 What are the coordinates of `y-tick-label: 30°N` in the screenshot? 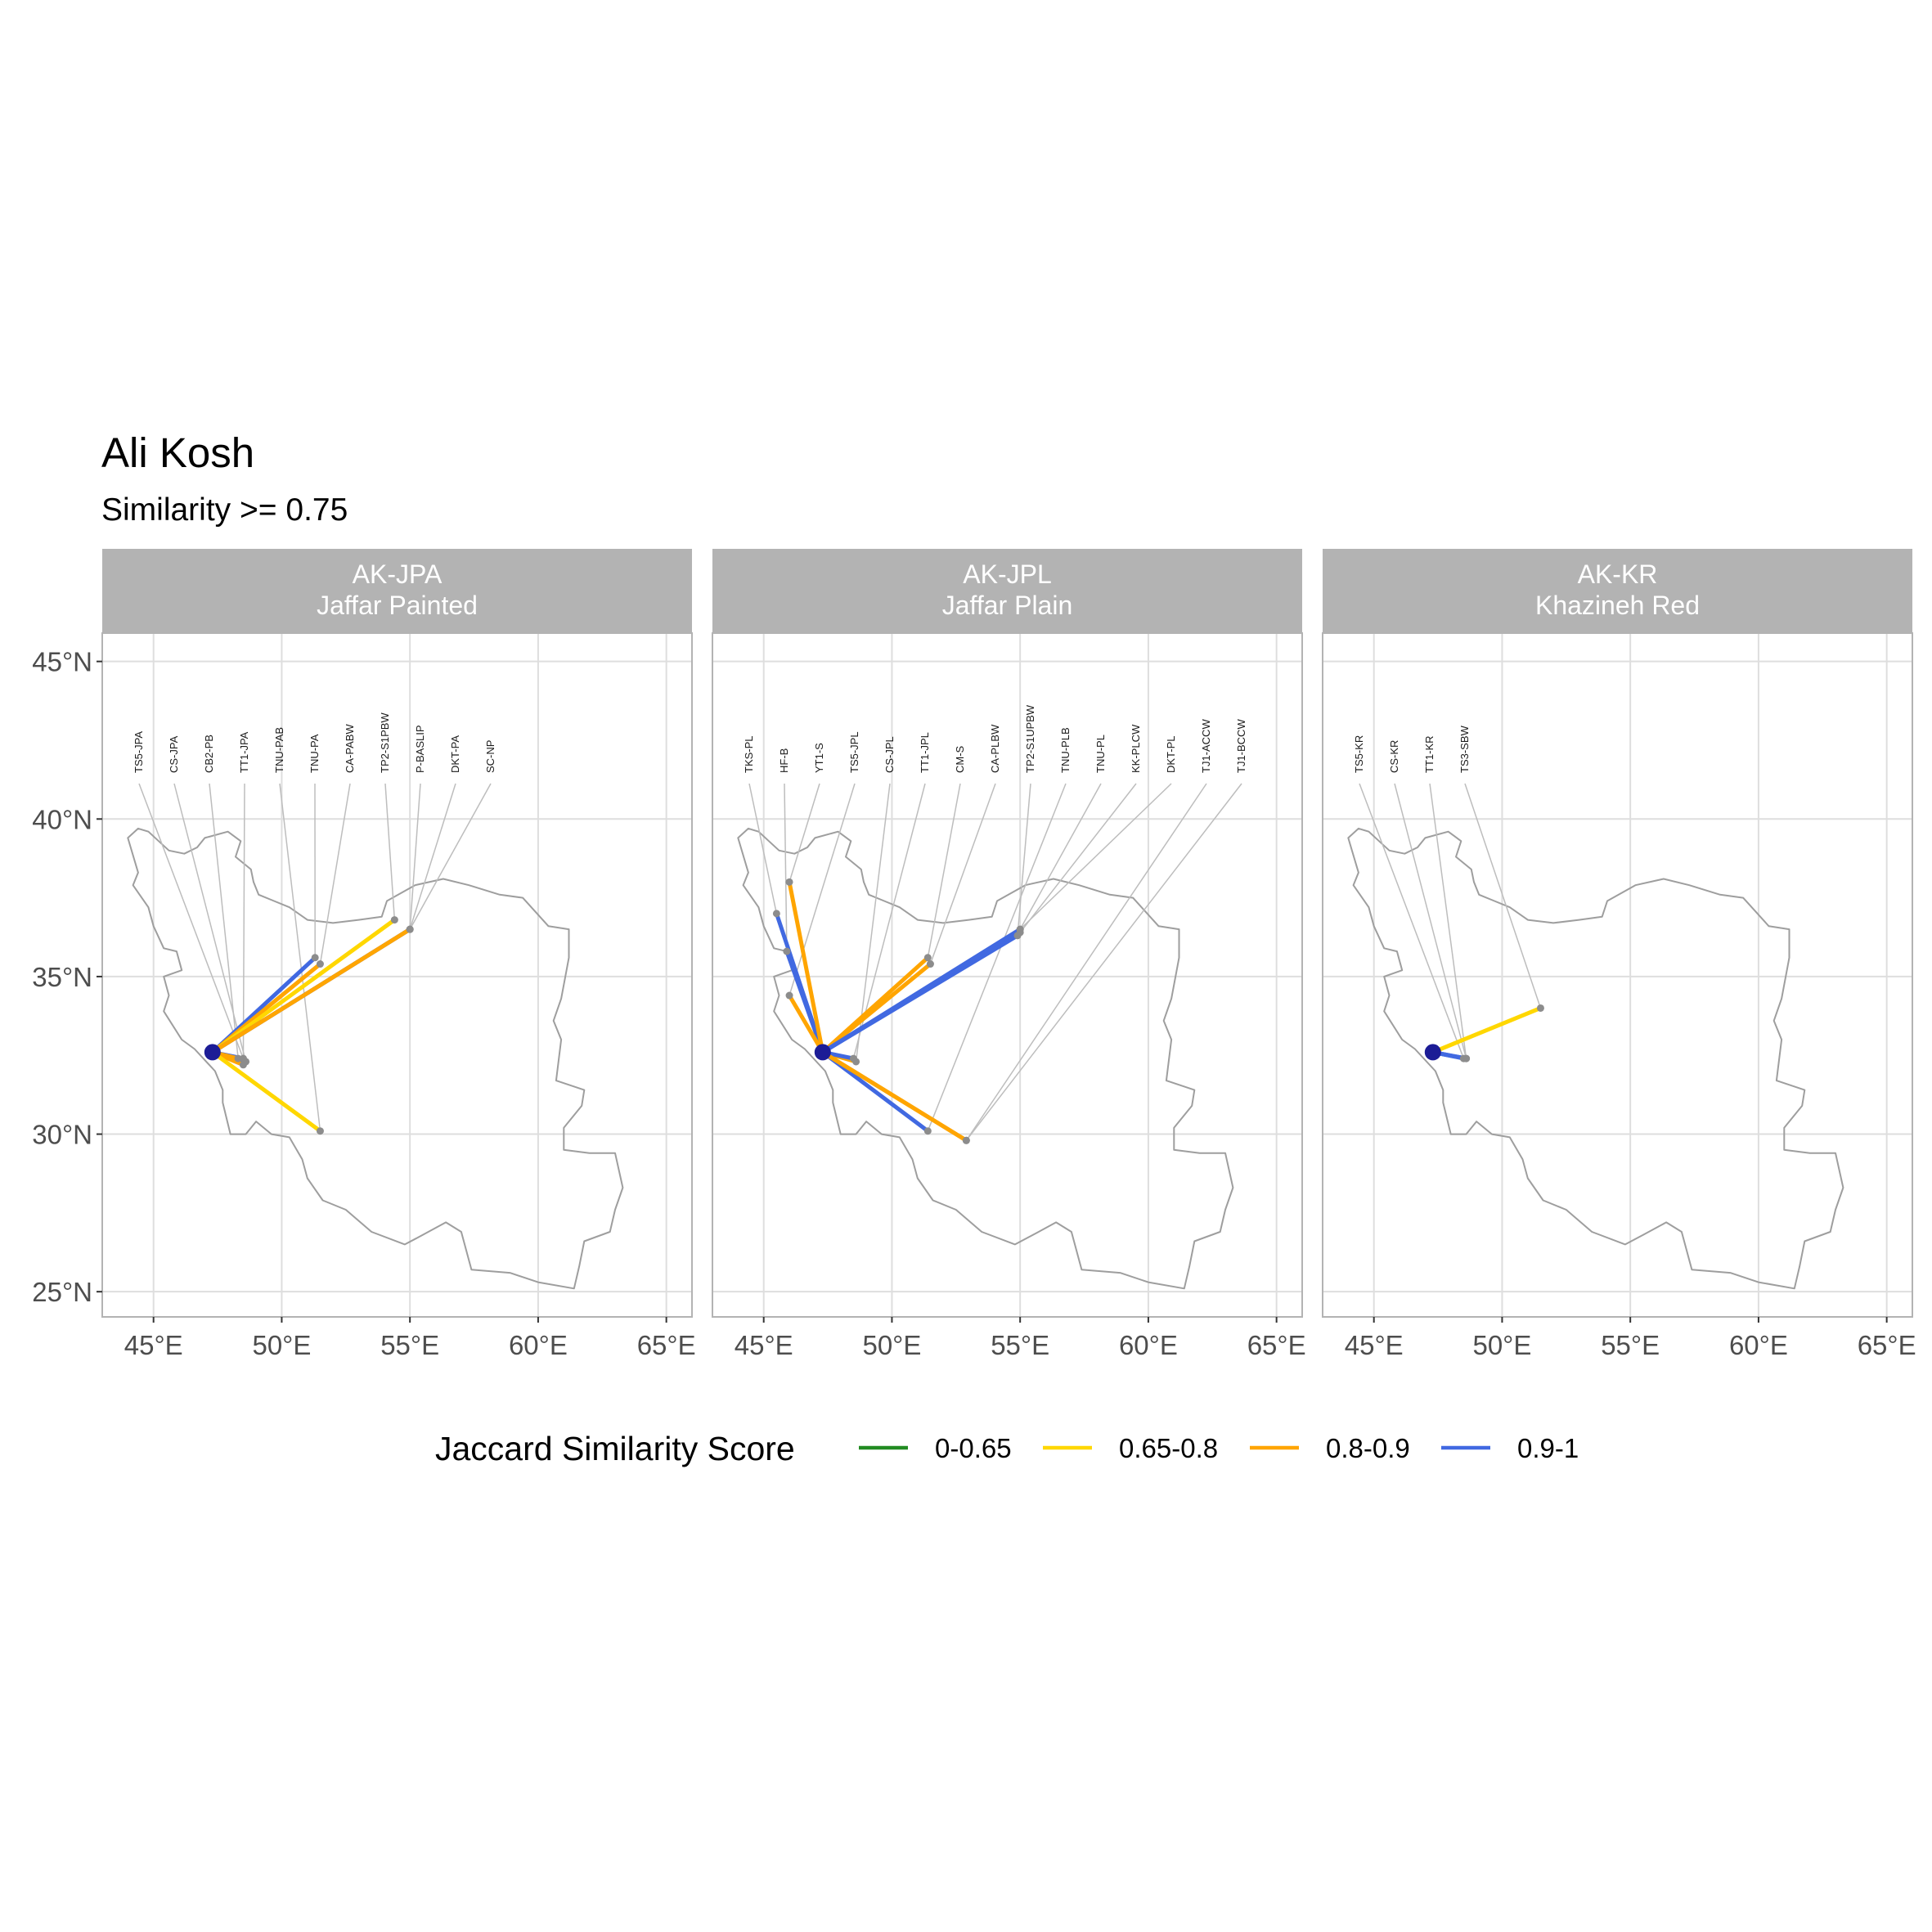 It's located at (62, 1135).